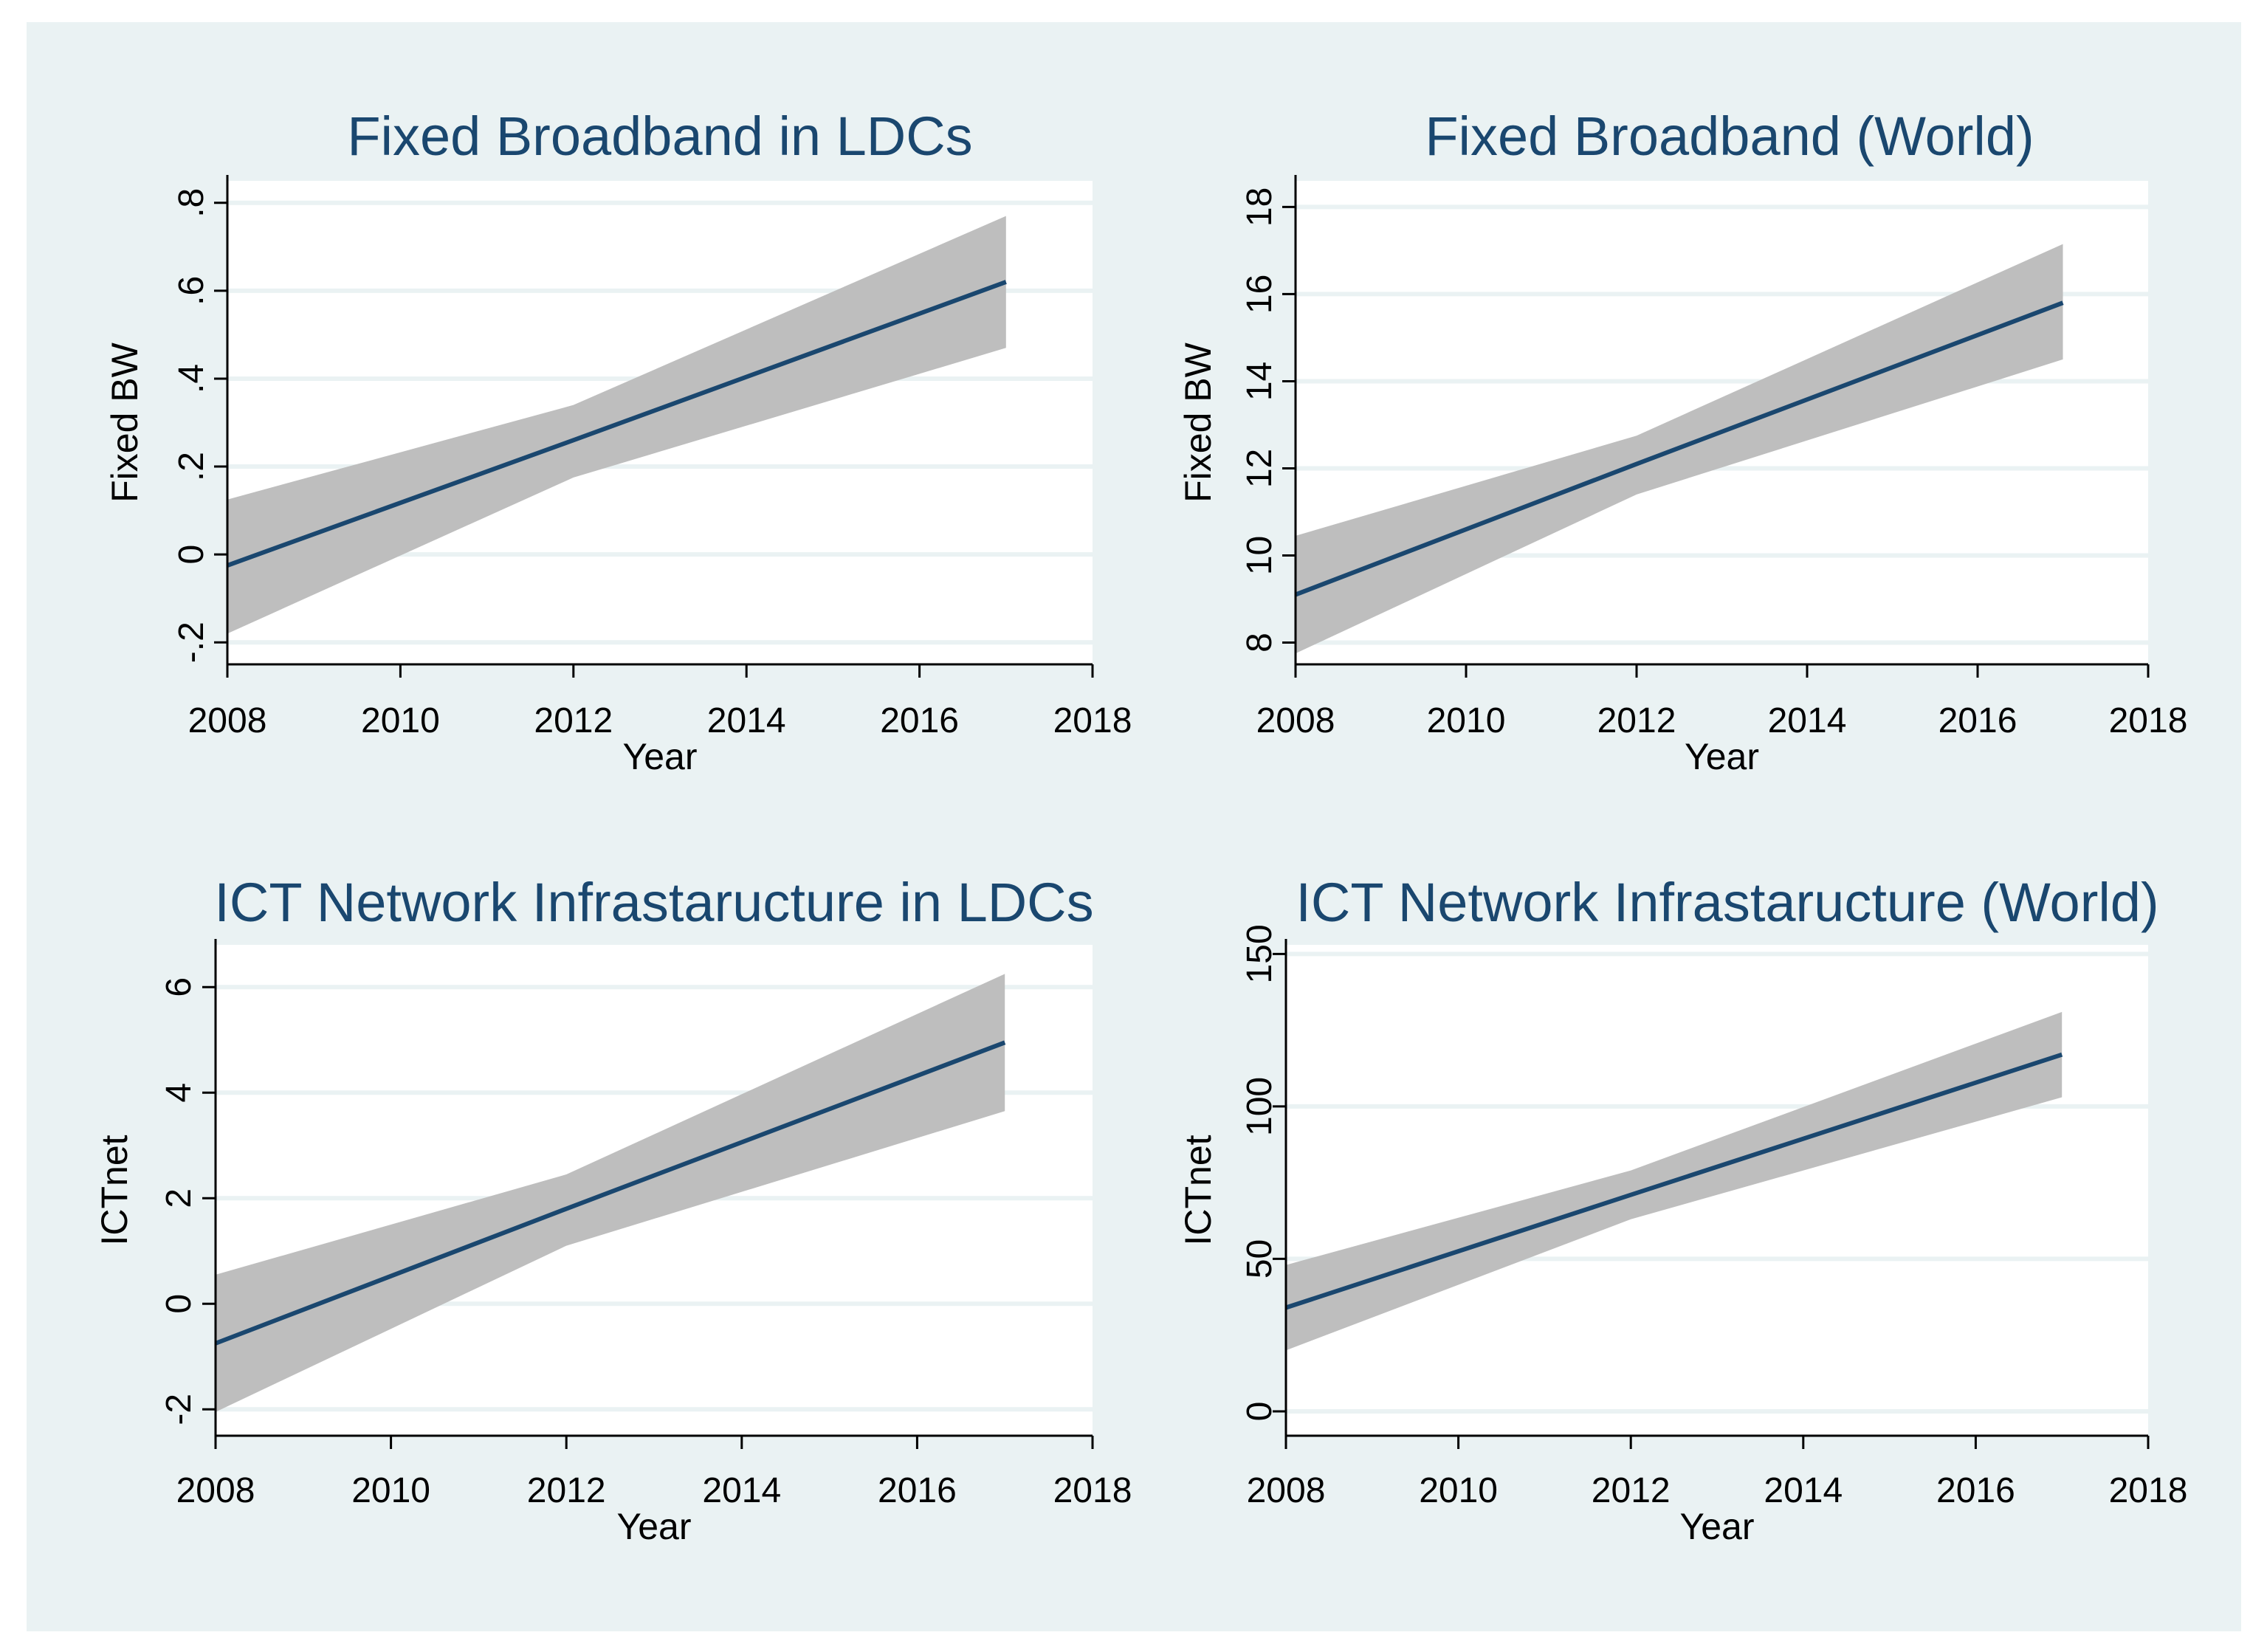 The image size is (2267, 1652). What do you see at coordinates (1259, 953) in the screenshot?
I see `y-tick-label: 150` at bounding box center [1259, 953].